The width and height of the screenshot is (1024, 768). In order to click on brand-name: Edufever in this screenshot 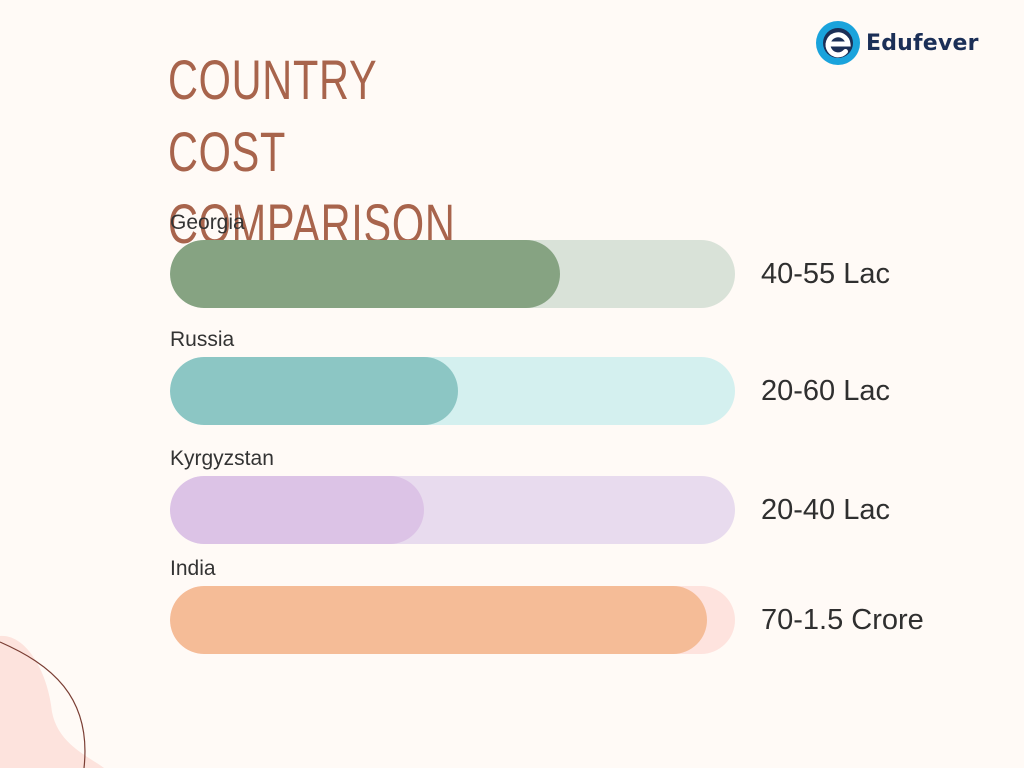, I will do `click(922, 43)`.